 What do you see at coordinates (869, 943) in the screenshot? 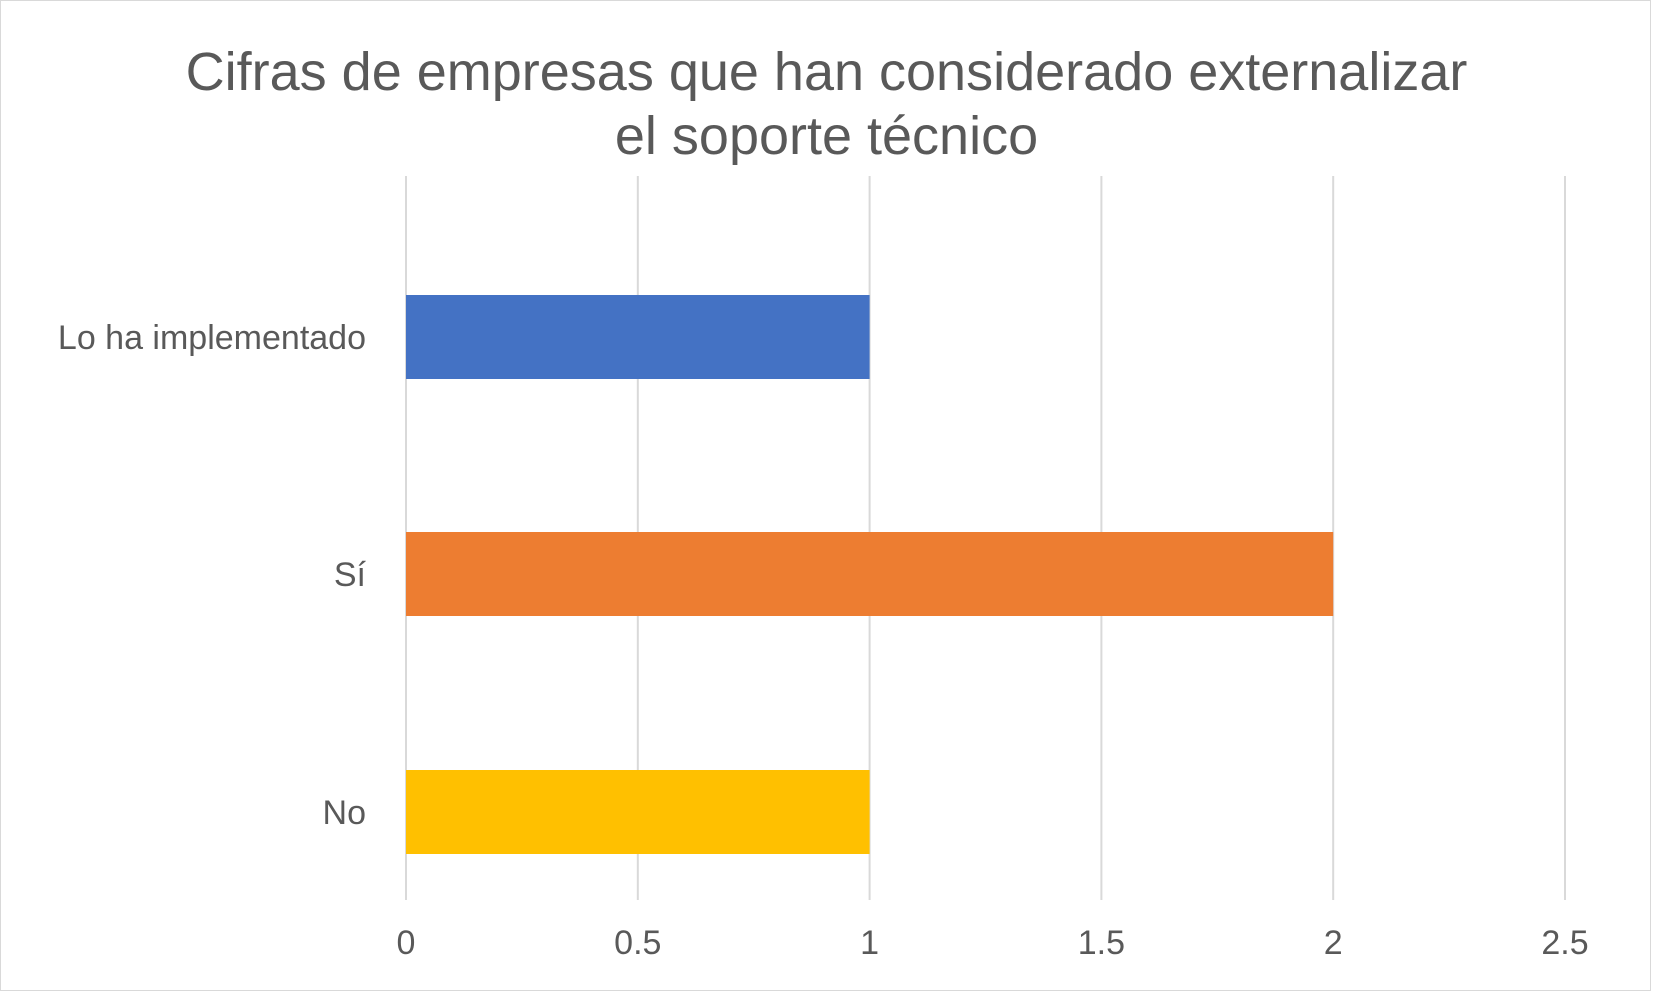
I see `x-tick-label: 1` at bounding box center [869, 943].